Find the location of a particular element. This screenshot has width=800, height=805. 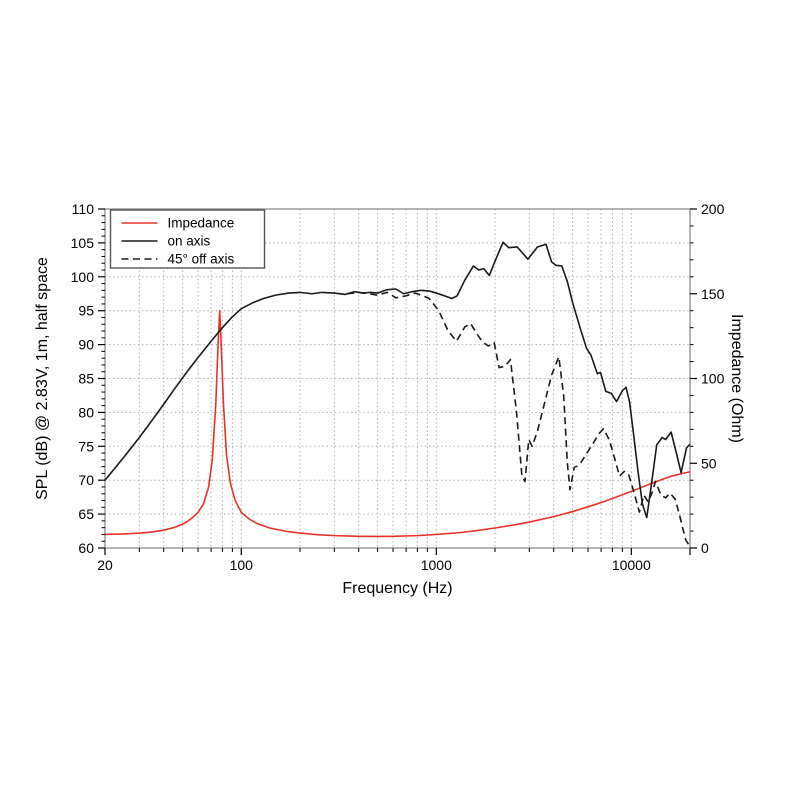

left-y-tick-label: 105 is located at coordinates (83, 243).